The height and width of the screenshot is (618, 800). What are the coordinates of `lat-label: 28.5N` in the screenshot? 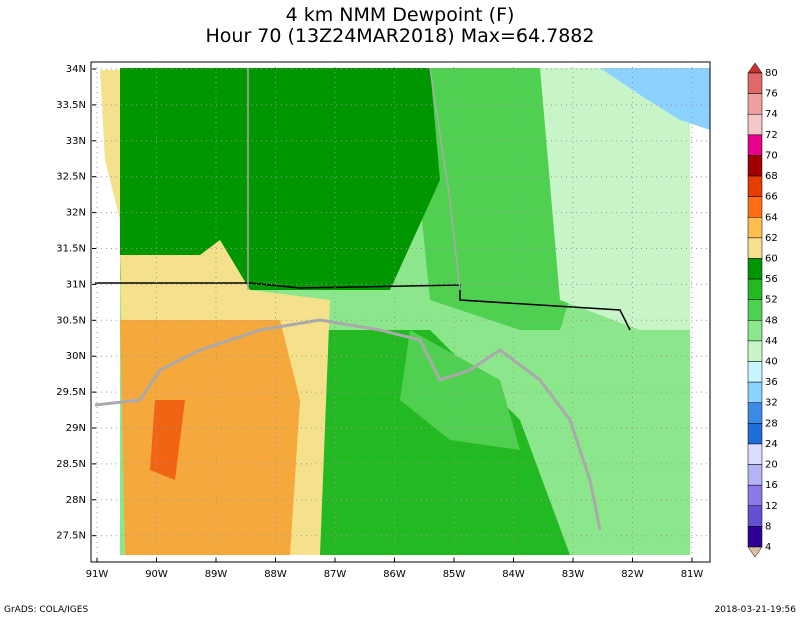 It's located at (71, 464).